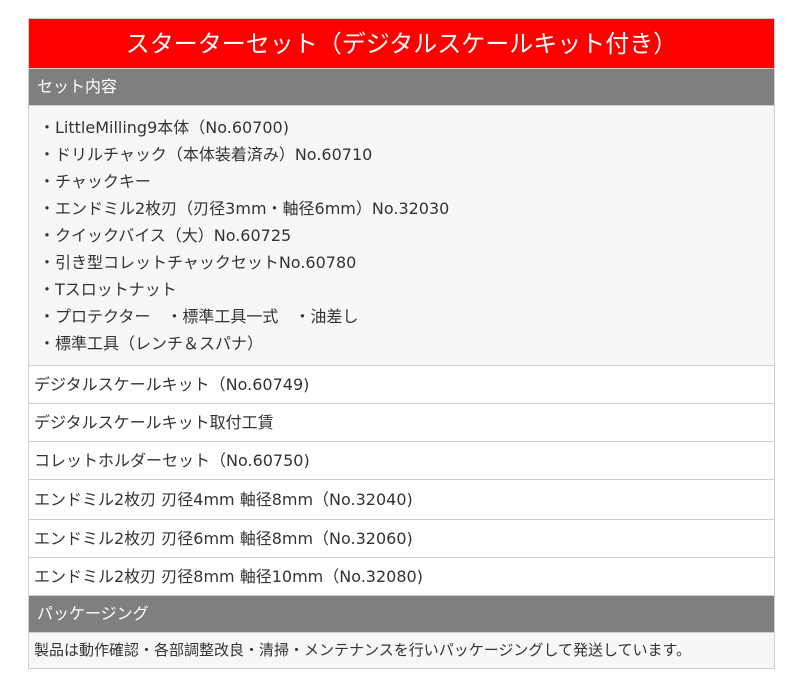 The height and width of the screenshot is (685, 800). I want to click on table-row: デジタルスケールキット（No.60749), so click(401, 385).